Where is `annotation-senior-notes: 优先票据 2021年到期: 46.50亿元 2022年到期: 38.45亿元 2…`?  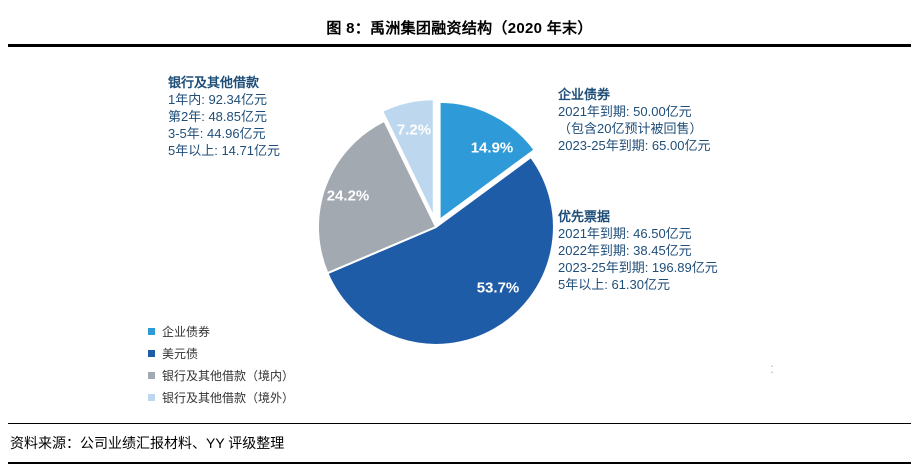
annotation-senior-notes: 优先票据 2021年到期: 46.50亿元 2022年到期: 38.45亿元 2… is located at coordinates (638, 250).